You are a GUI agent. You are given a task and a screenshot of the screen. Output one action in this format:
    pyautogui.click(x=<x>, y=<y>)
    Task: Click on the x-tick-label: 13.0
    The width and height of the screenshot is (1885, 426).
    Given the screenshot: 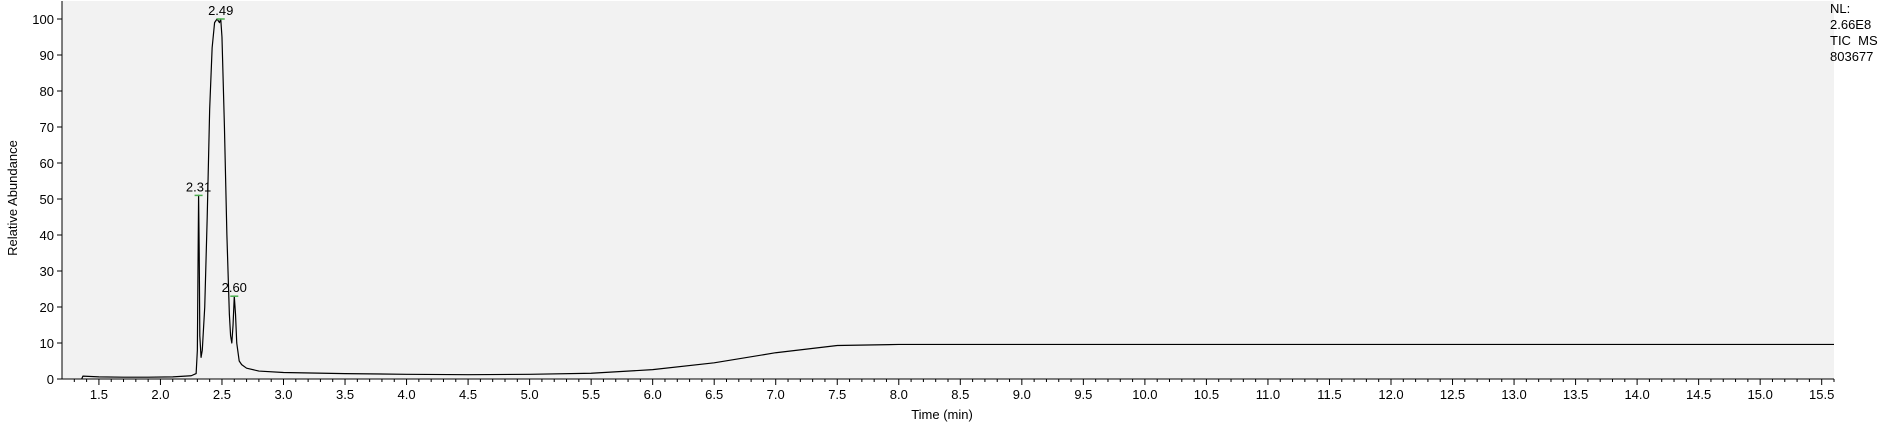 What is the action you would take?
    pyautogui.click(x=1513, y=394)
    